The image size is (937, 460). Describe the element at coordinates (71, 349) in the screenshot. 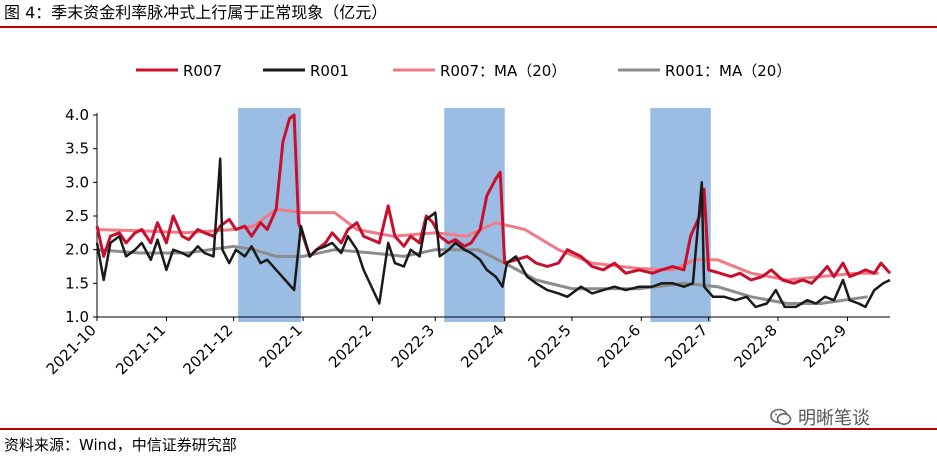

I see `x-tick-label: 2021-10` at that location.